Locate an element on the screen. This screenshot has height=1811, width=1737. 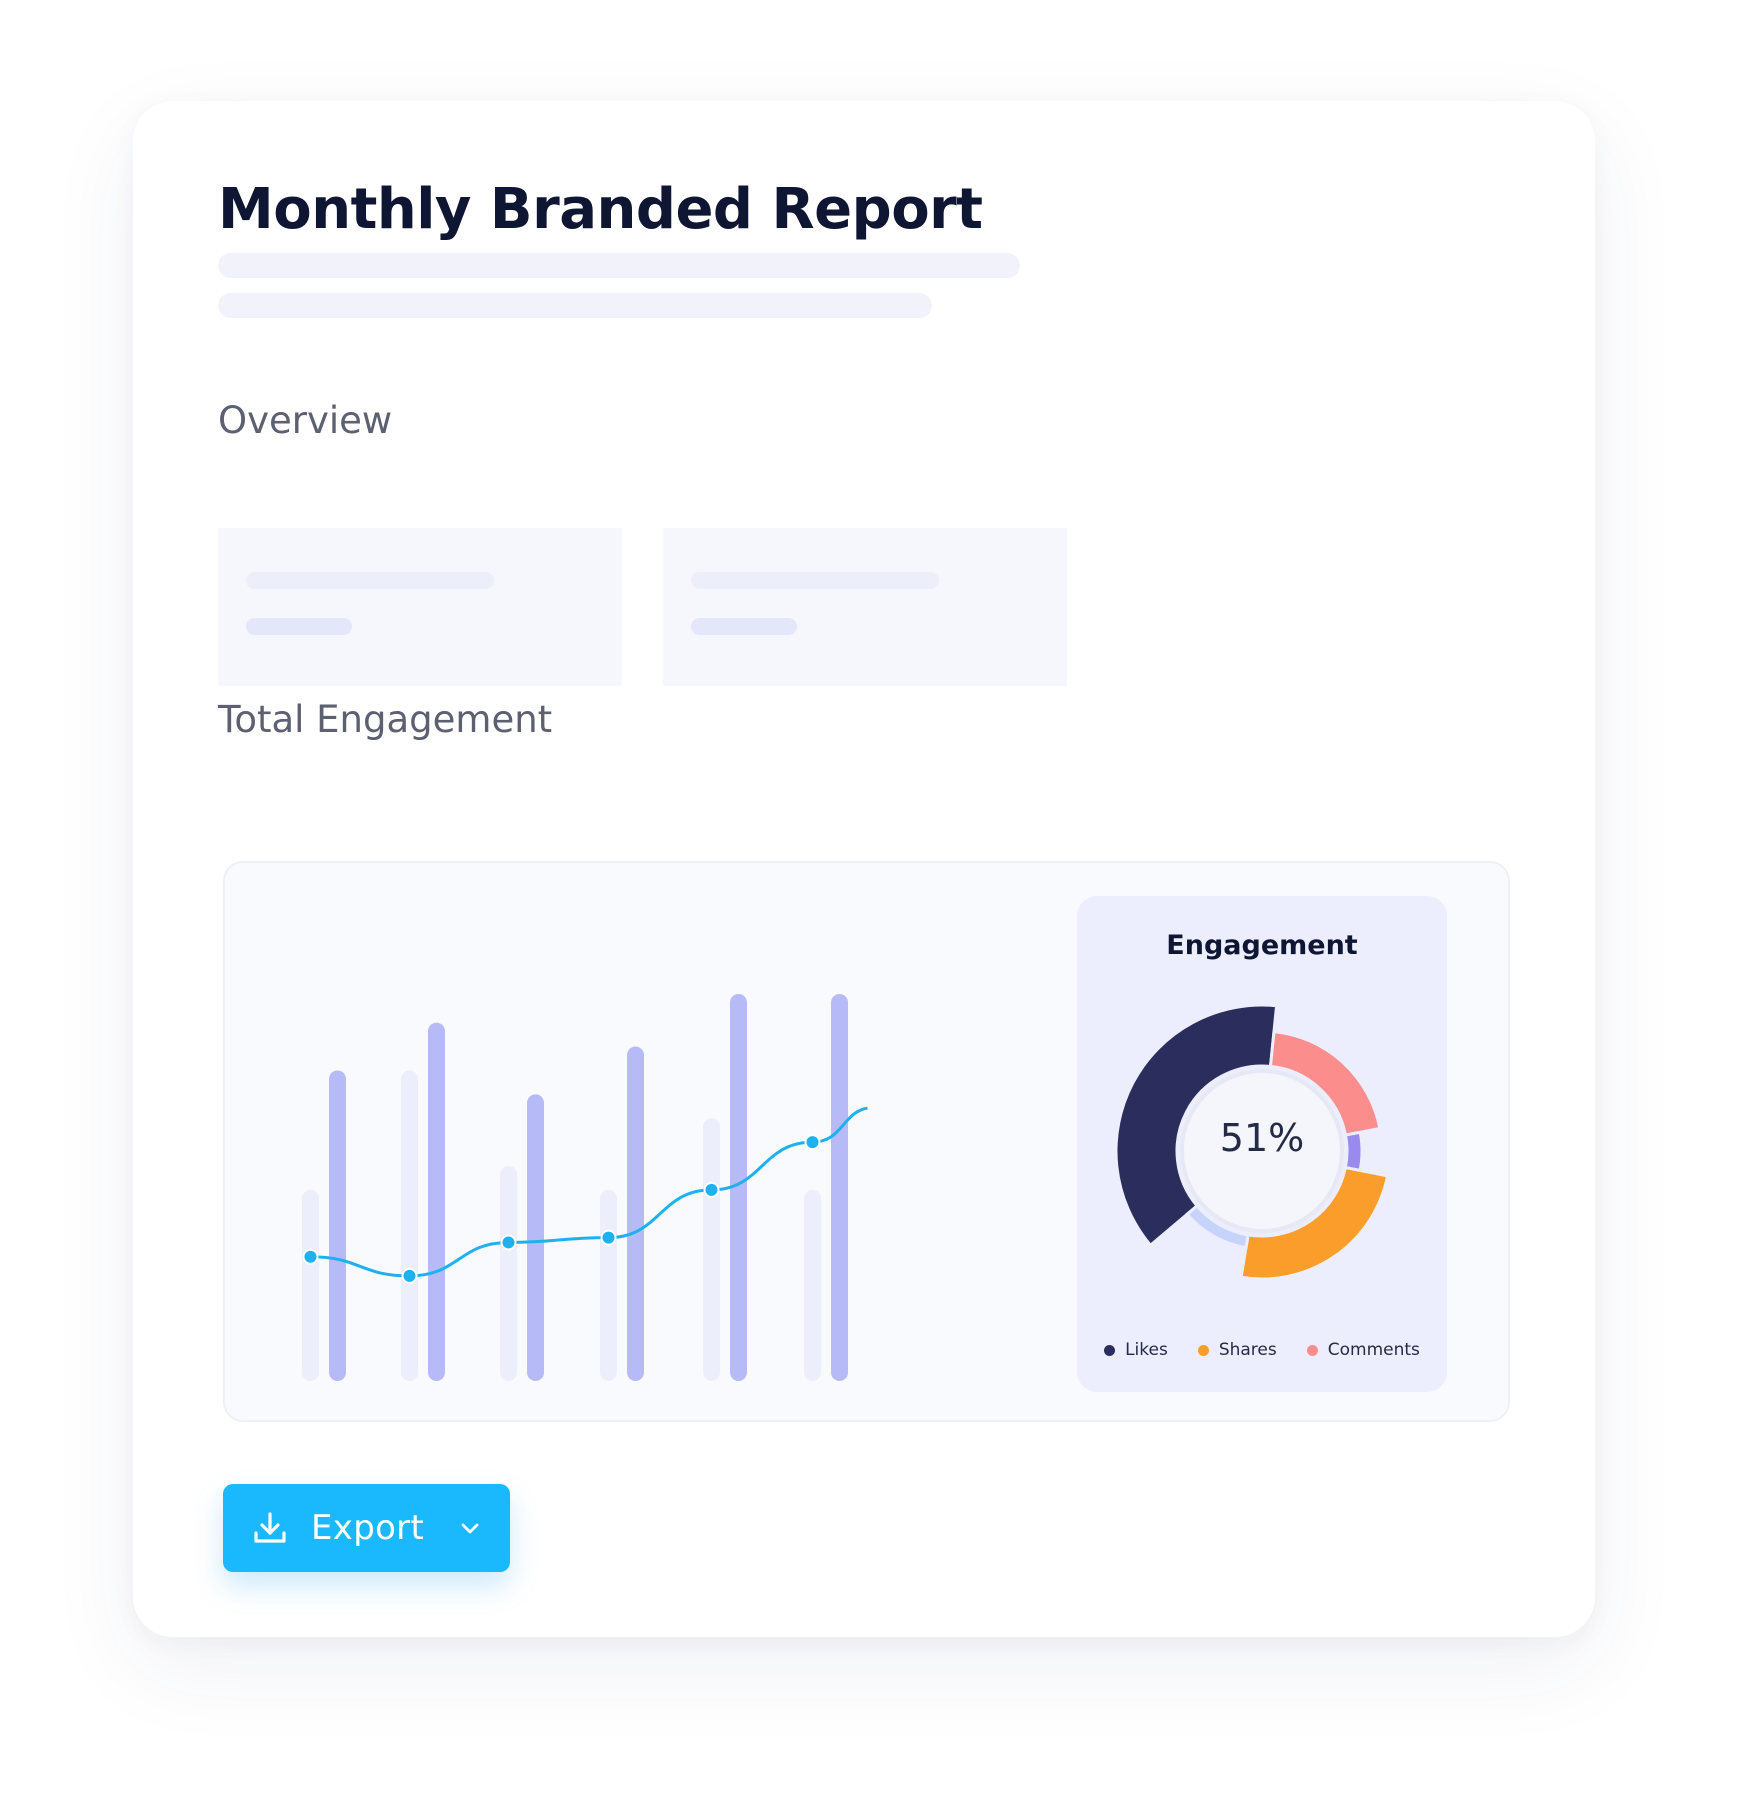
chevron-down-icon is located at coordinates (470, 1528).